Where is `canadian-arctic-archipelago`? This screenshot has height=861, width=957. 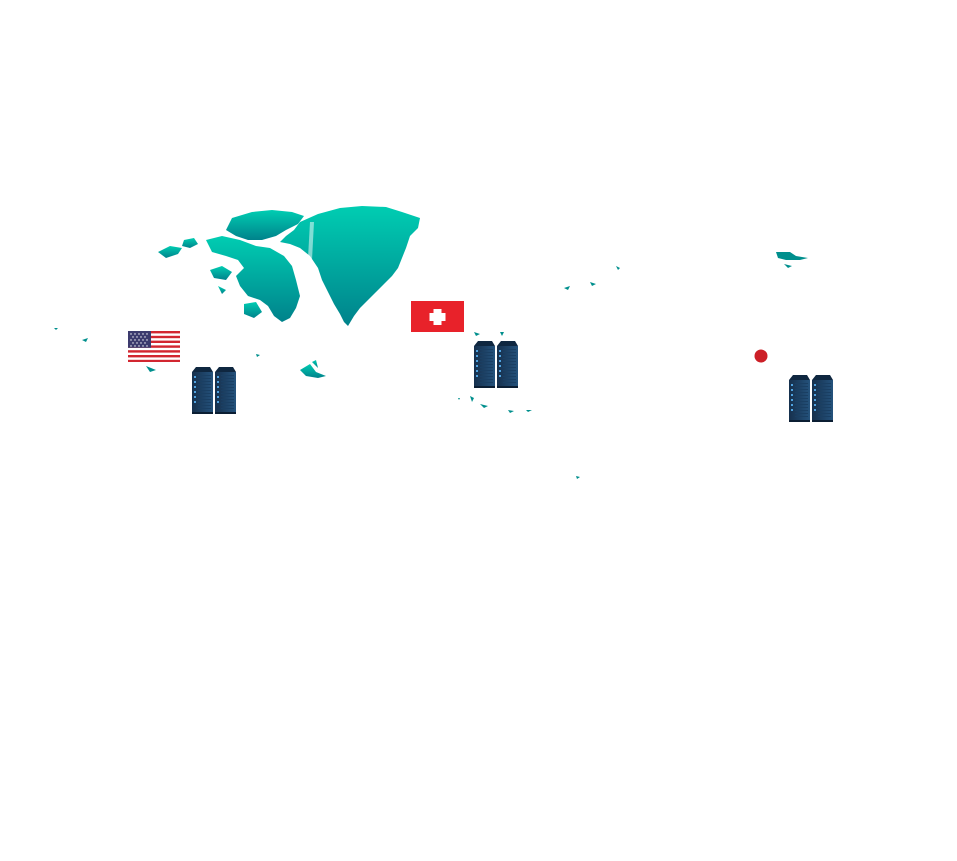
canadian-arctic-archipelago is located at coordinates (242, 294).